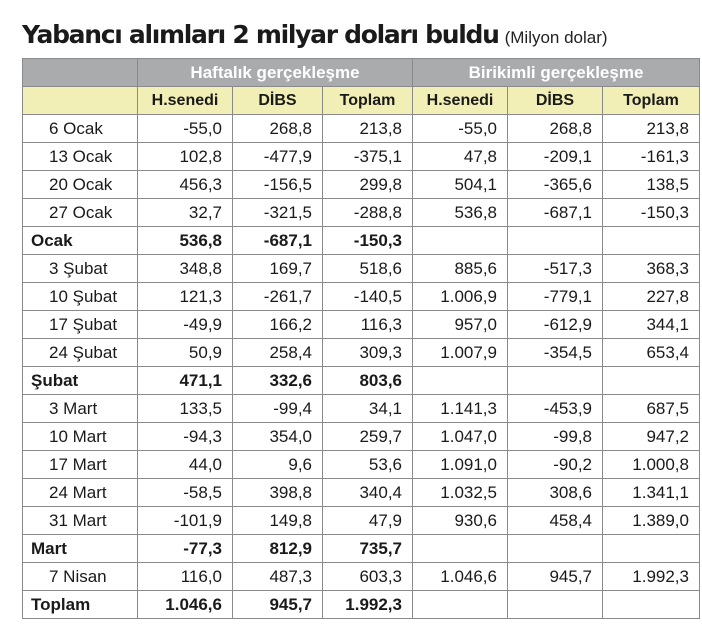 This screenshot has height=634, width=702. I want to click on row-label: 17 Mart, so click(80, 464).